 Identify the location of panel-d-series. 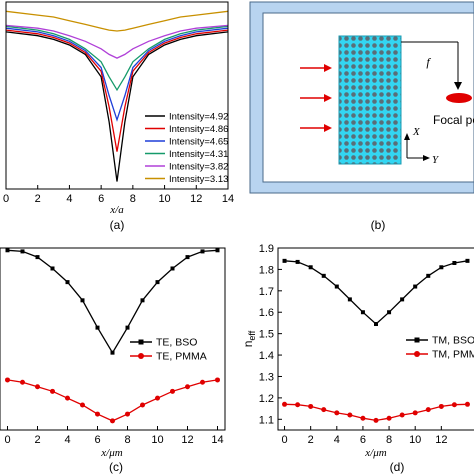
(376, 340).